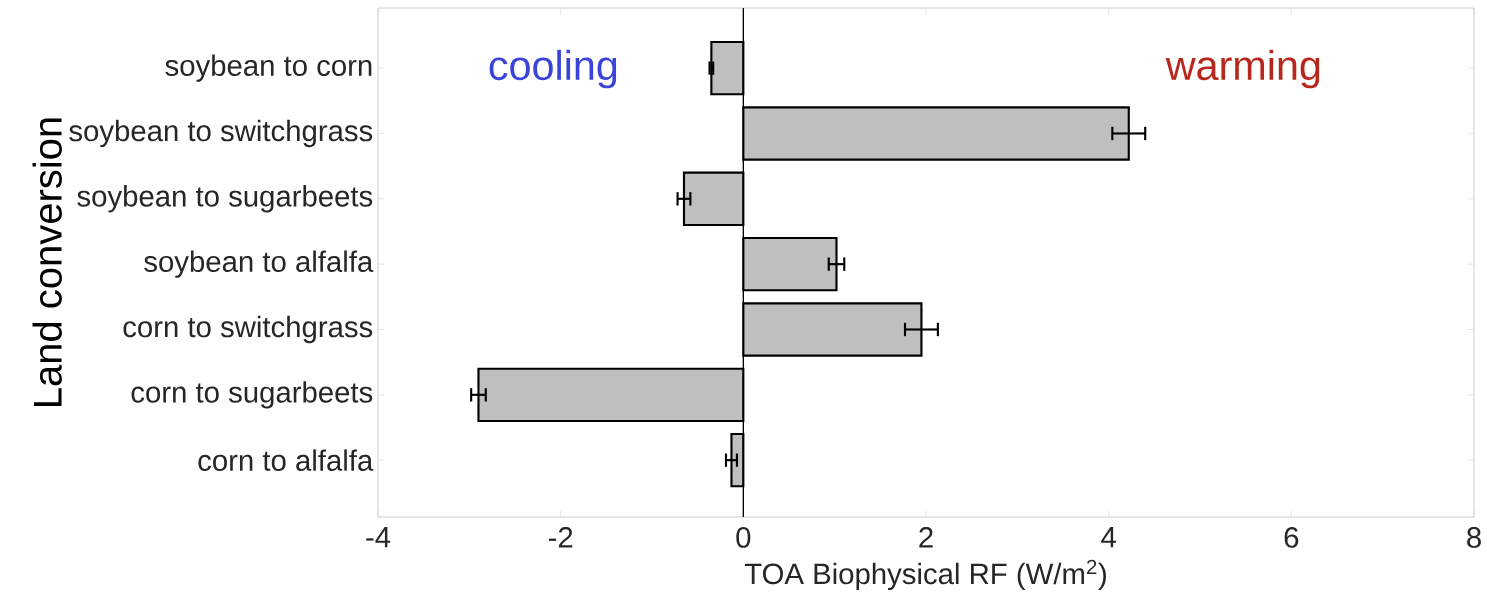 This screenshot has height=611, width=1487. I want to click on x-tick-label: 0, so click(743, 537).